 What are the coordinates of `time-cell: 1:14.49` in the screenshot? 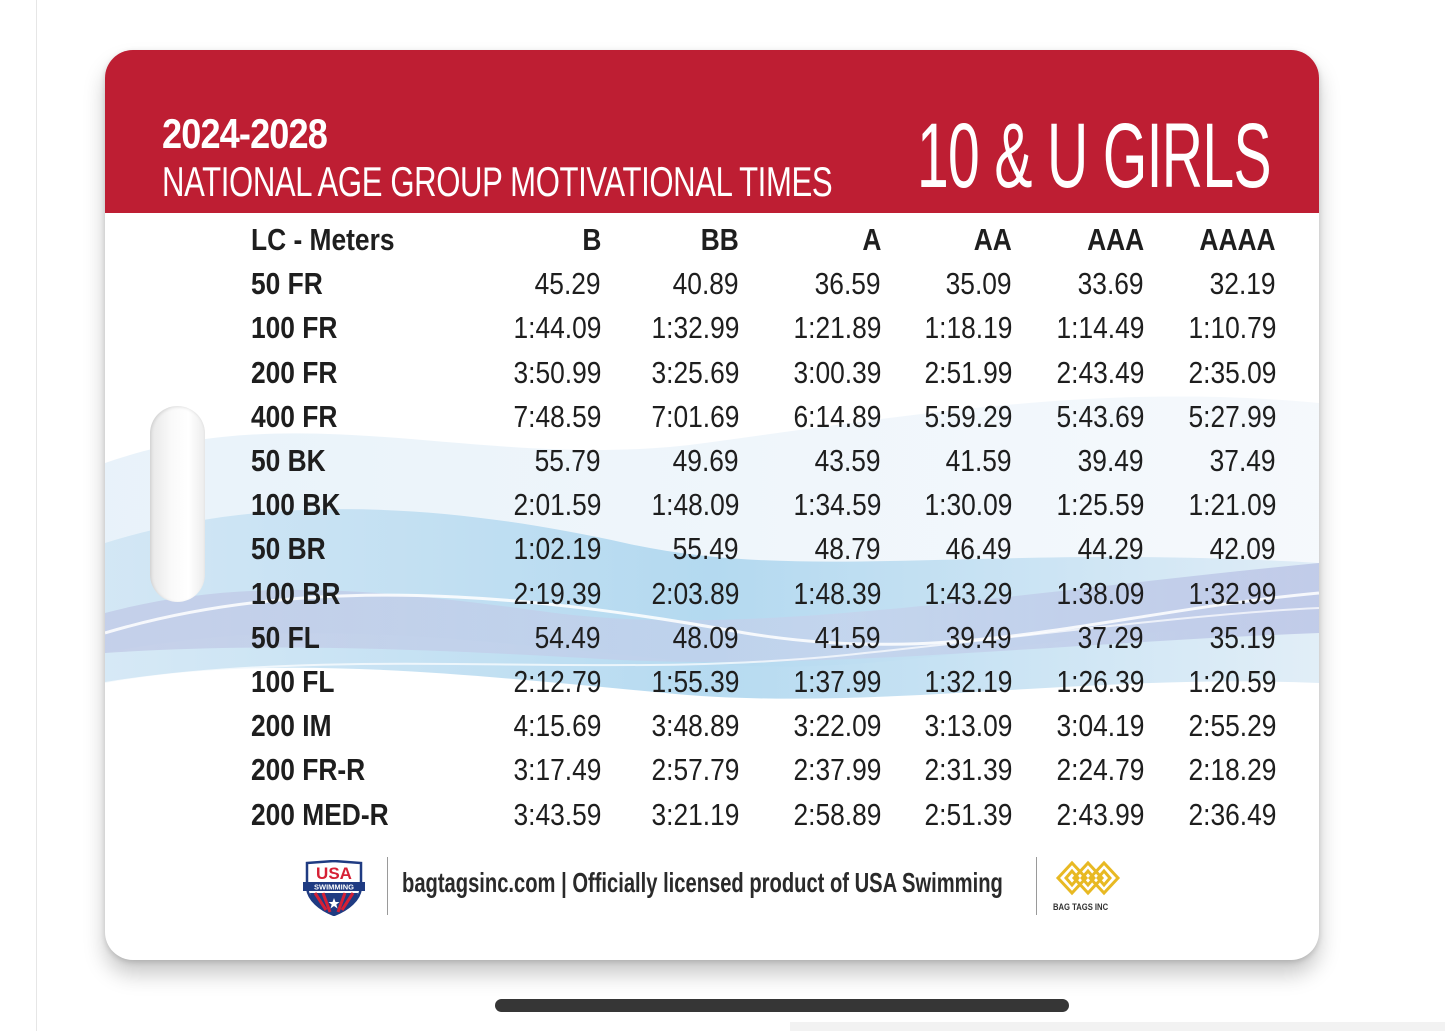 It's located at (1100, 328).